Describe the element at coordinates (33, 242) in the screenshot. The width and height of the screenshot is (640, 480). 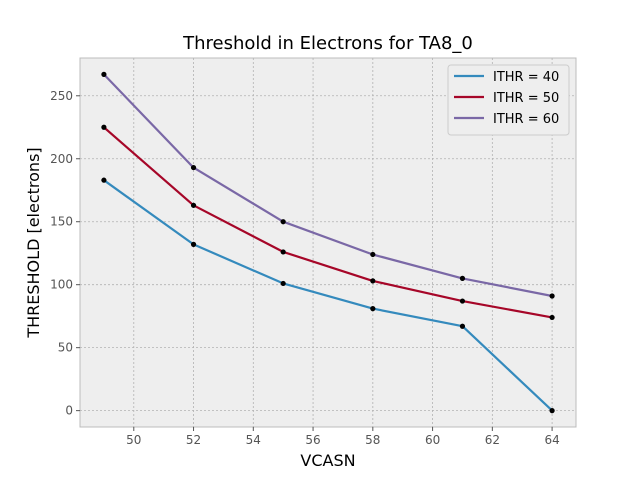
I see `y-axis-label: THRESHOLD [electrons]` at that location.